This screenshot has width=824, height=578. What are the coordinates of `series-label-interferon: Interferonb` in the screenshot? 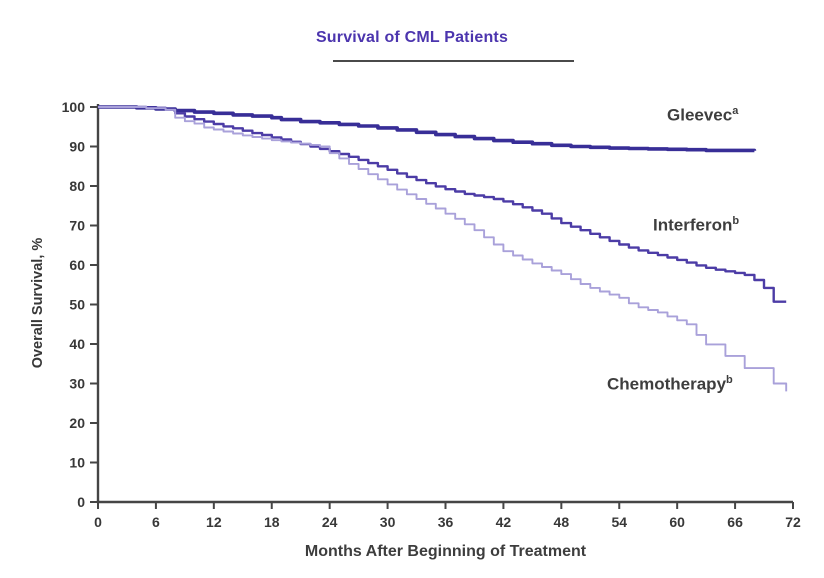 It's located at (696, 225).